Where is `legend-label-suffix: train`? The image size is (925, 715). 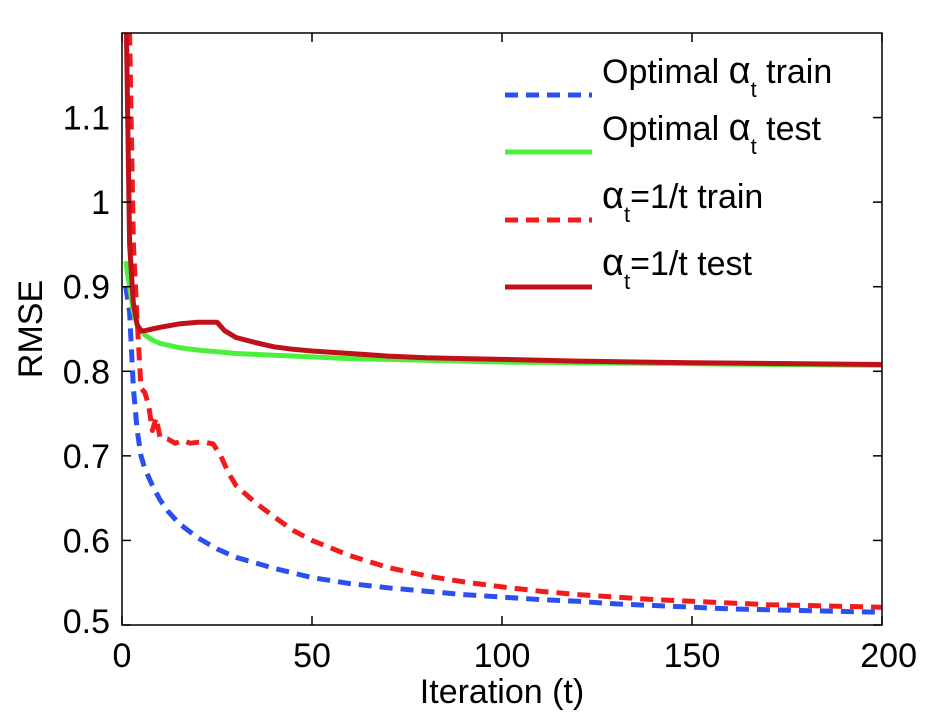
legend-label-suffix: train is located at coordinates (795, 72).